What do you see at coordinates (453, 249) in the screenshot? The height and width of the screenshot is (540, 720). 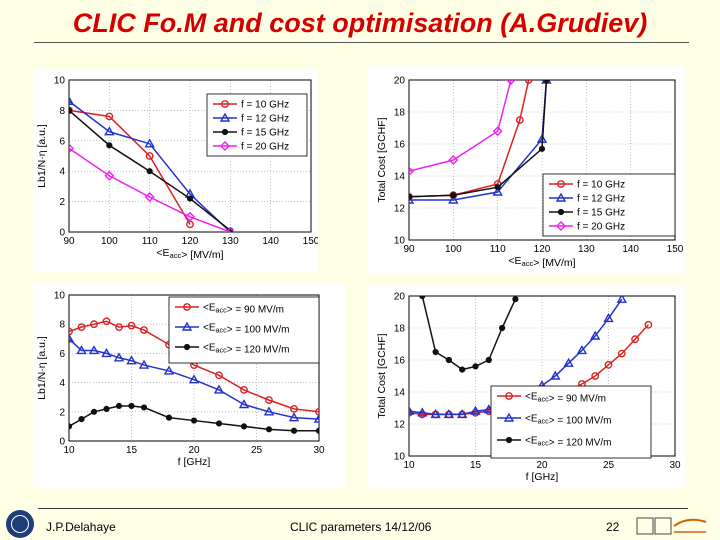 I see `x-tick-label: 100` at bounding box center [453, 249].